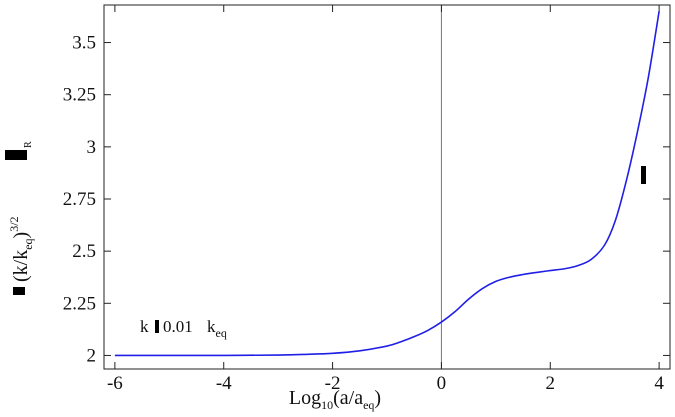 The height and width of the screenshot is (417, 675). I want to click on ylabel-sup: 3/2, so click(14, 223).